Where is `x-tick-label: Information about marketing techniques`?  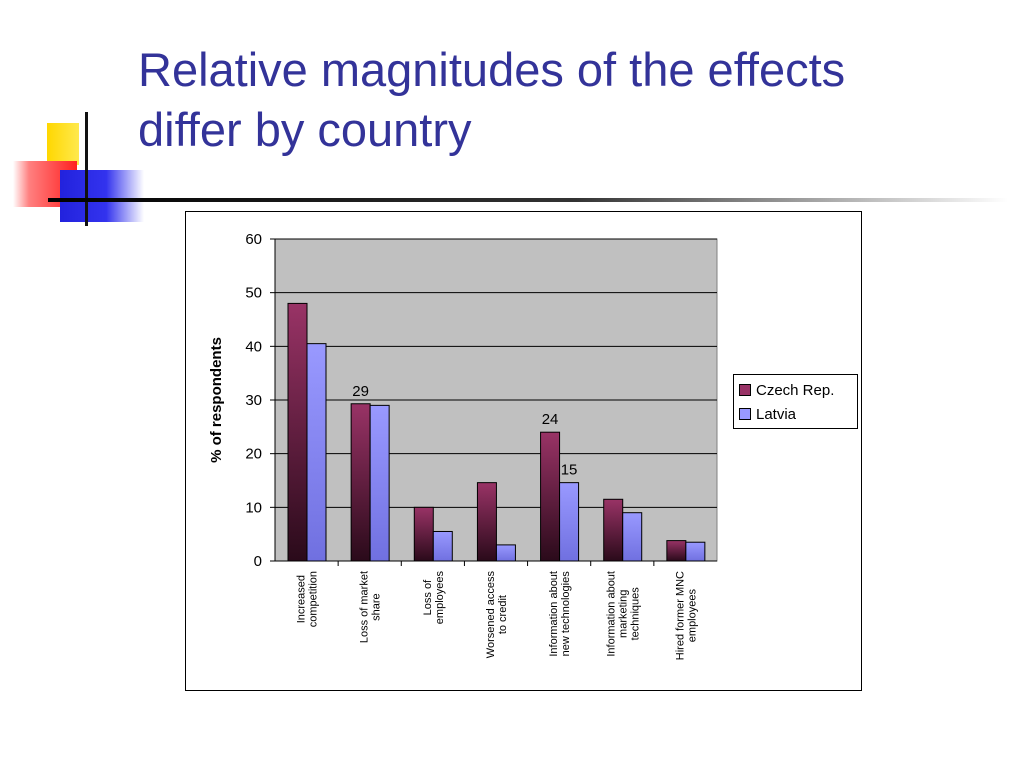 x-tick-label: Information about marketing techniques is located at coordinates (623, 614).